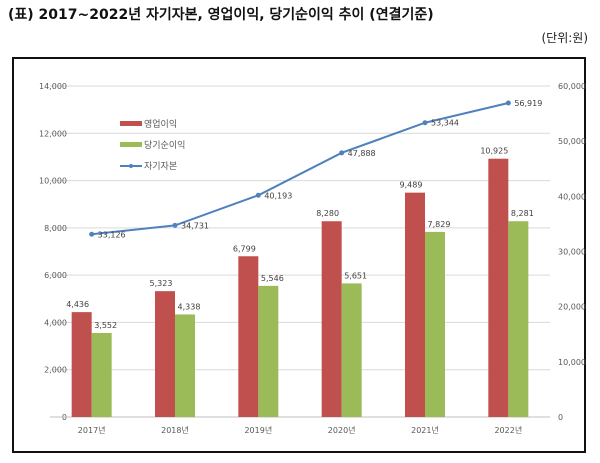 This screenshot has width=600, height=463. I want to click on y-left-tick-label: 14,000, so click(53, 86).